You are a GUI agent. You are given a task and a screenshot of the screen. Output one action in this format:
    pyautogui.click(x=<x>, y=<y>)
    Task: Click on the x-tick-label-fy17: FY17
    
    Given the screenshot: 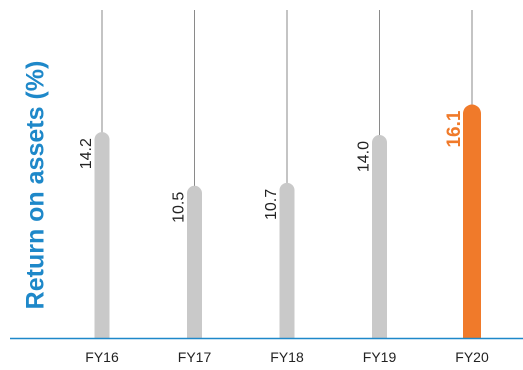 What is the action you would take?
    pyautogui.click(x=195, y=357)
    